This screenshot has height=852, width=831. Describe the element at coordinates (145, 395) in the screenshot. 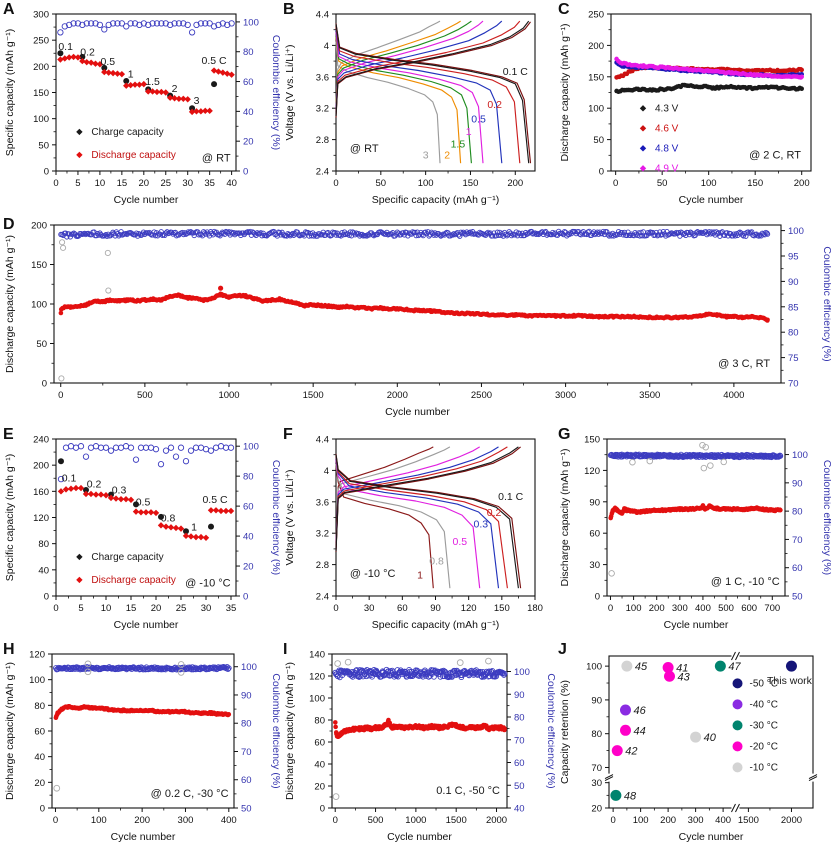

I see `svg-text: 500` at that location.